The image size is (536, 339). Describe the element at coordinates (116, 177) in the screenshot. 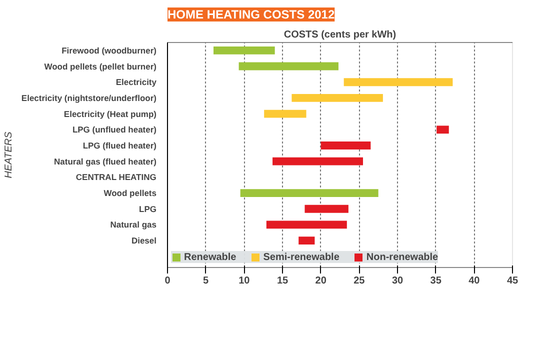

I see `y-tick-label: CENTRAL HEATING` at that location.